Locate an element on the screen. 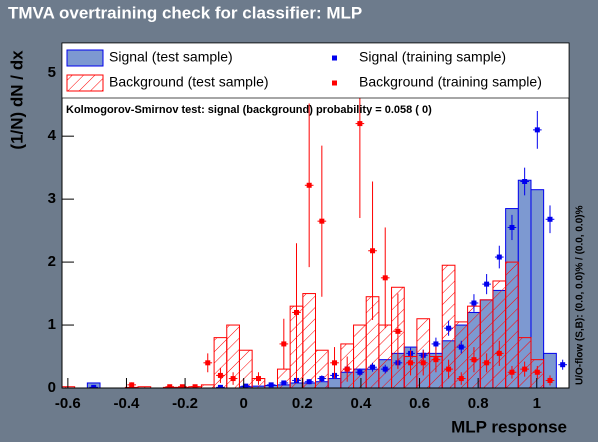  x-tick-label: 0.6 is located at coordinates (419, 403).